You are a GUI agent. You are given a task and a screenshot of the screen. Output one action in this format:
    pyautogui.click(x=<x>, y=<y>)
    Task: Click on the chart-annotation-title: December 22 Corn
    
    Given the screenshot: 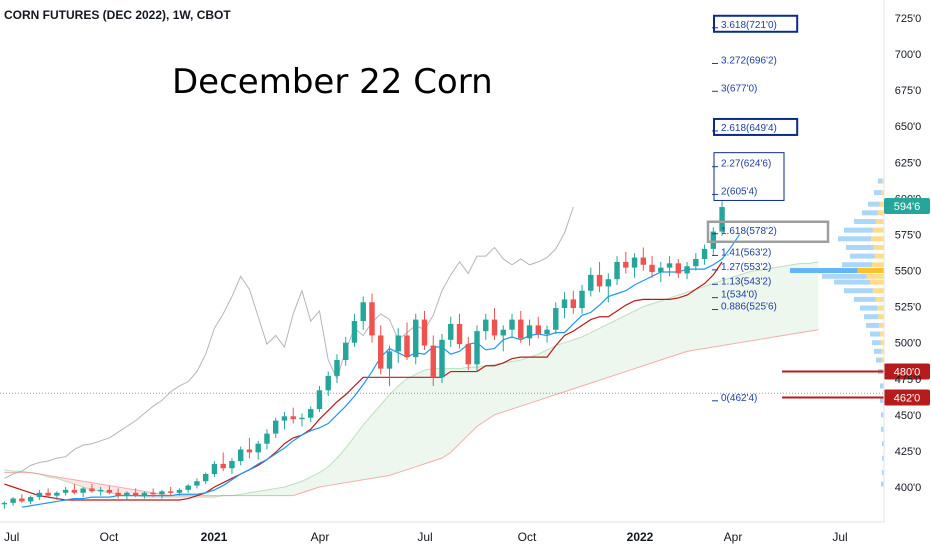 What is the action you would take?
    pyautogui.click(x=332, y=82)
    